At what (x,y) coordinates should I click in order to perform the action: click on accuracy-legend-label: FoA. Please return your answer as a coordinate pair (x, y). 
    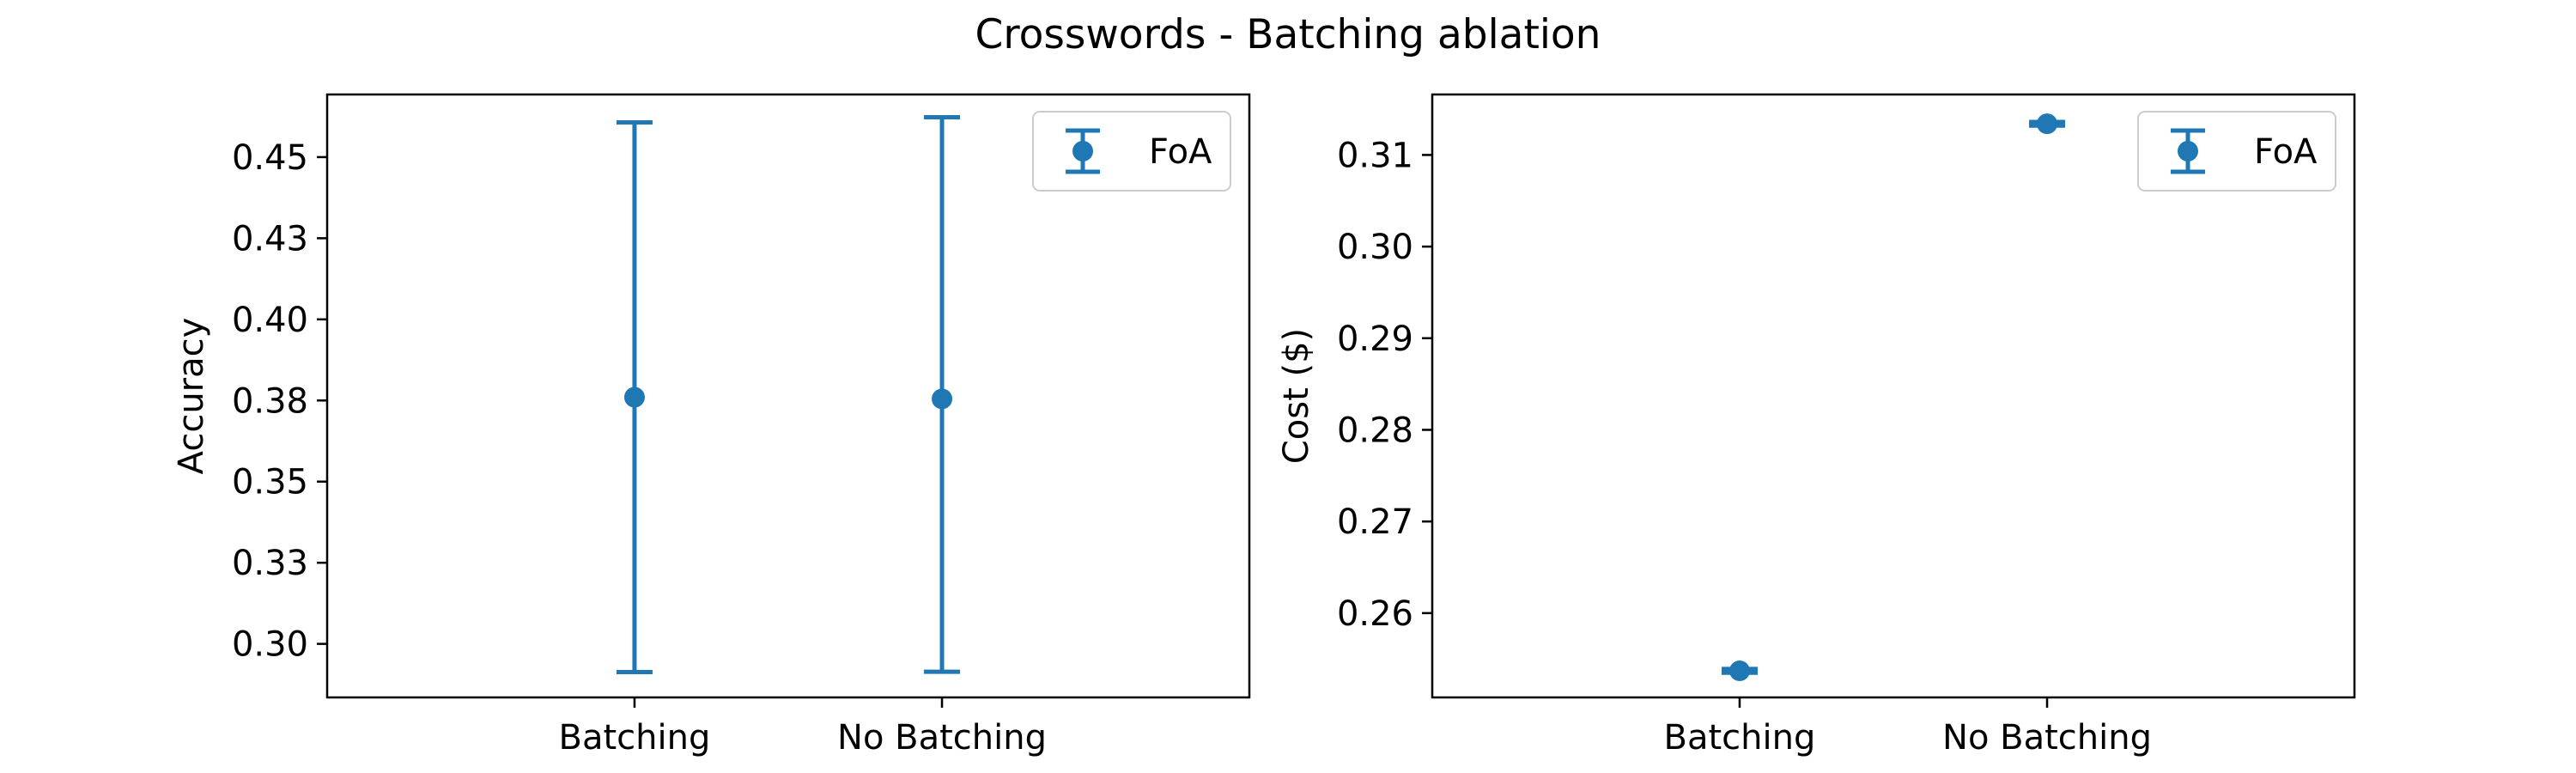
    Looking at the image, I should click on (1180, 152).